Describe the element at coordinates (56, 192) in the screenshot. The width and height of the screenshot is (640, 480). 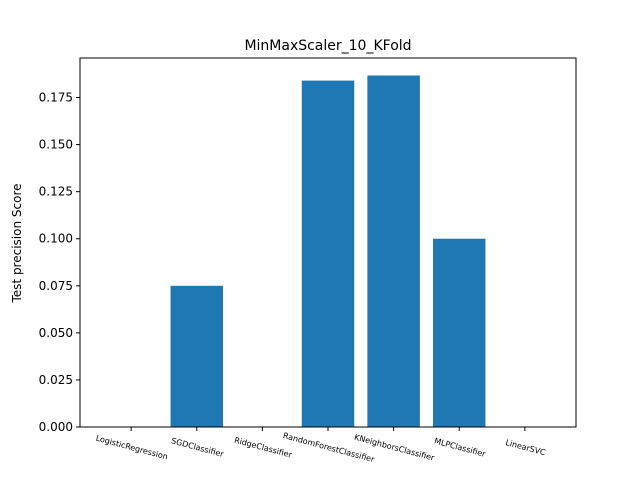
I see `y-tick-label: 0.125` at that location.